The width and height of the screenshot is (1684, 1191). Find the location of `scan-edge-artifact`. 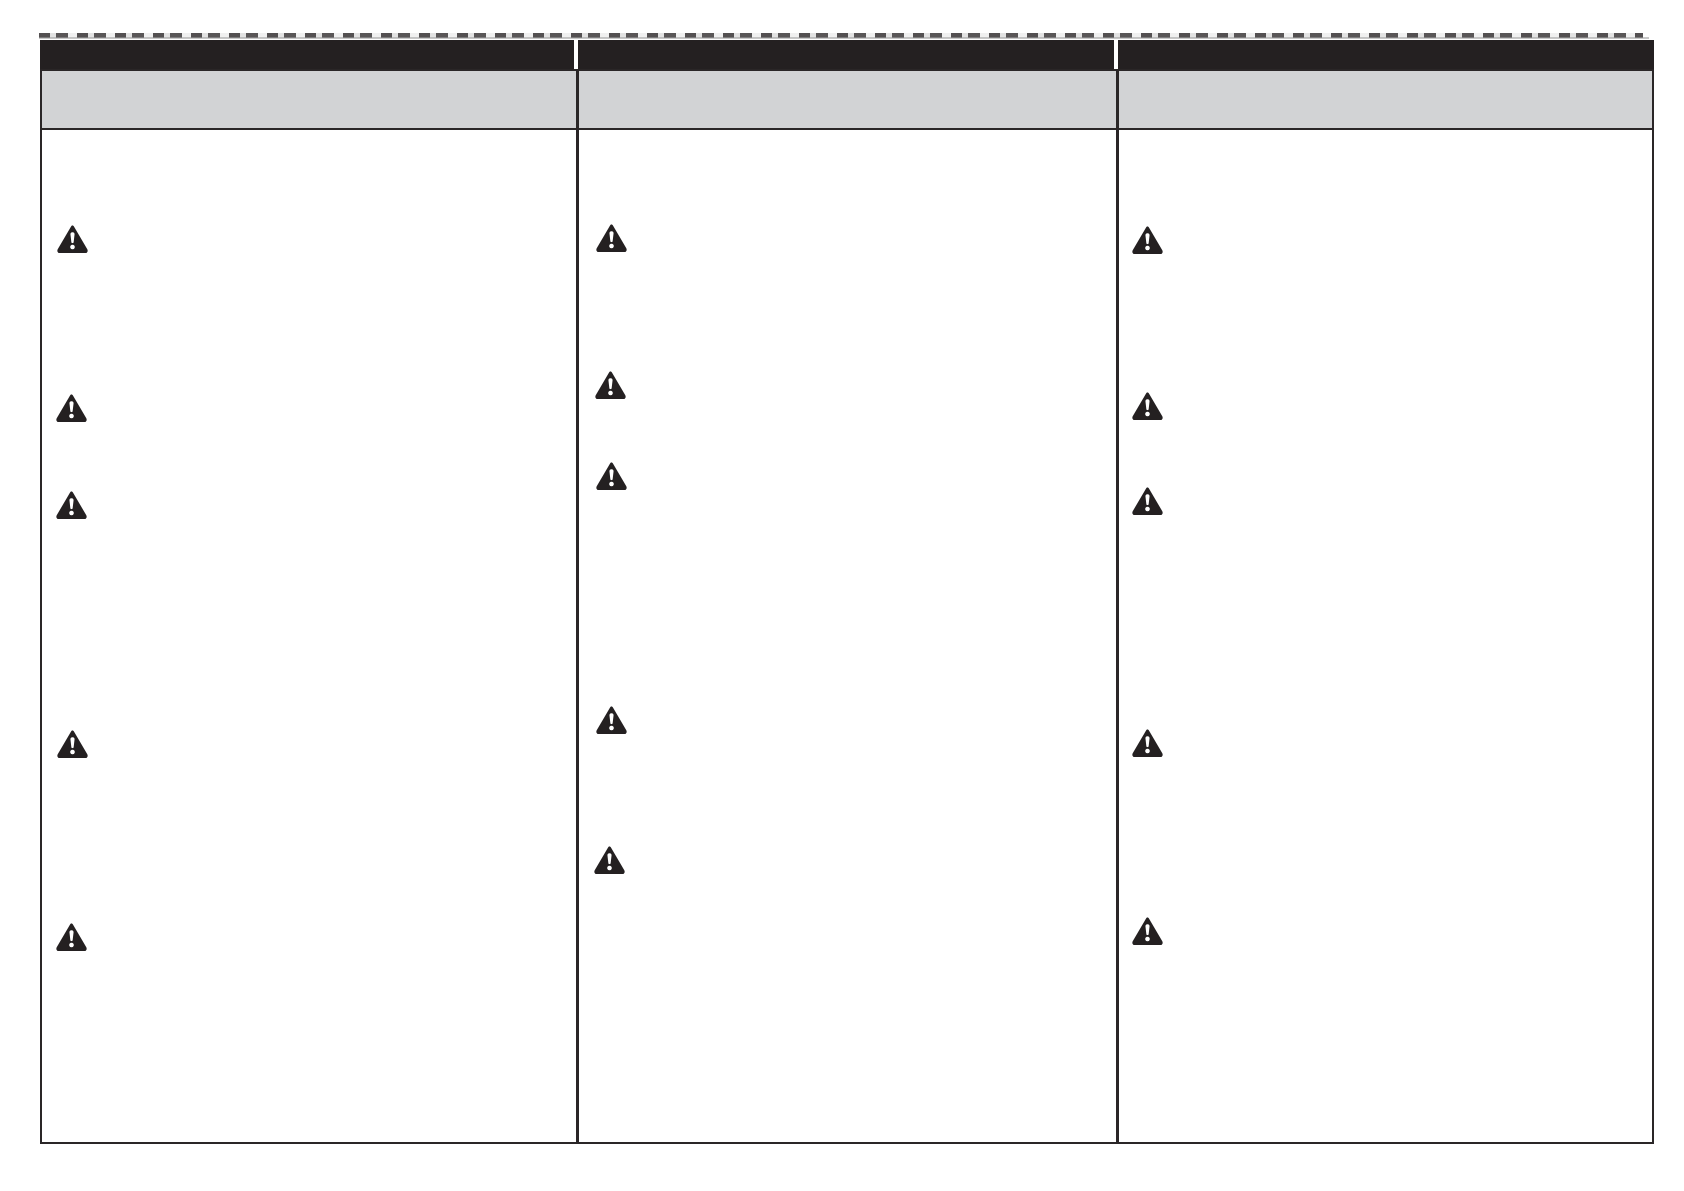

scan-edge-artifact is located at coordinates (841, 35).